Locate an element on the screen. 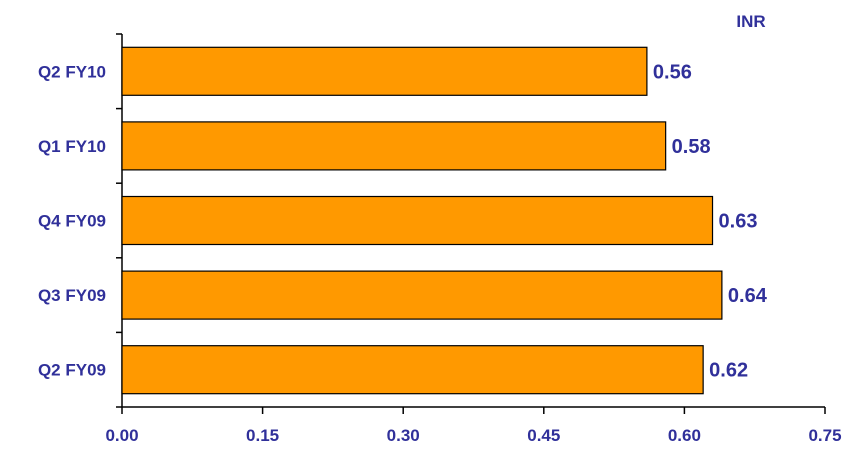 This screenshot has width=864, height=455. x-tick-label: 0.30 is located at coordinates (403, 435).